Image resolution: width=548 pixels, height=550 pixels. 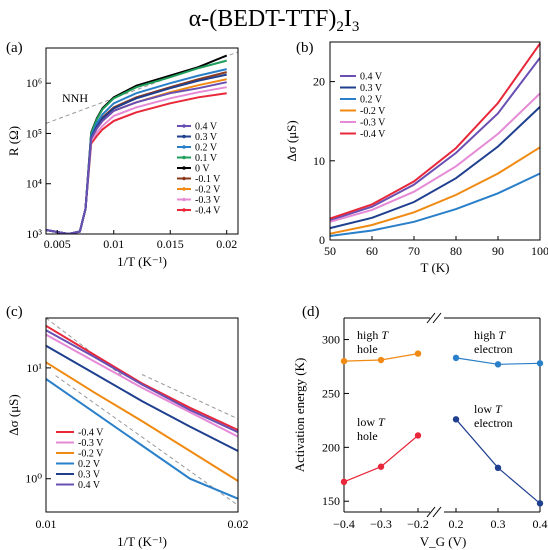 I want to click on panel-a-plot-area, so click(x=142, y=142).